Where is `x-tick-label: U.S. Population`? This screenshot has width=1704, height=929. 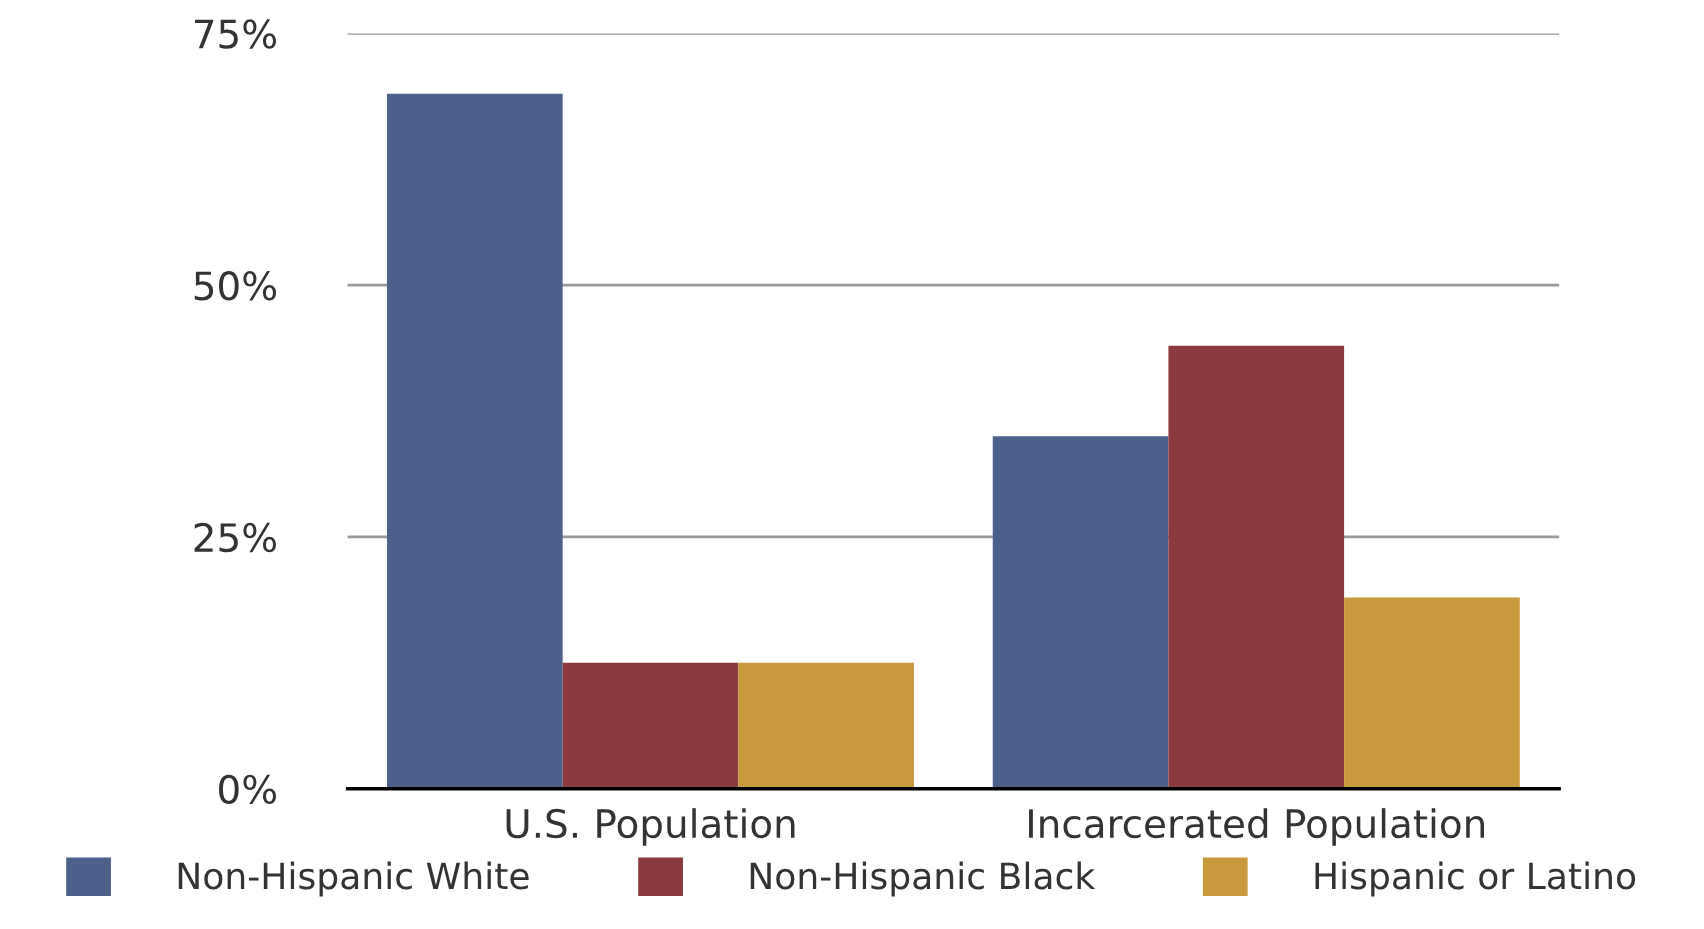 x-tick-label: U.S. Population is located at coordinates (650, 827).